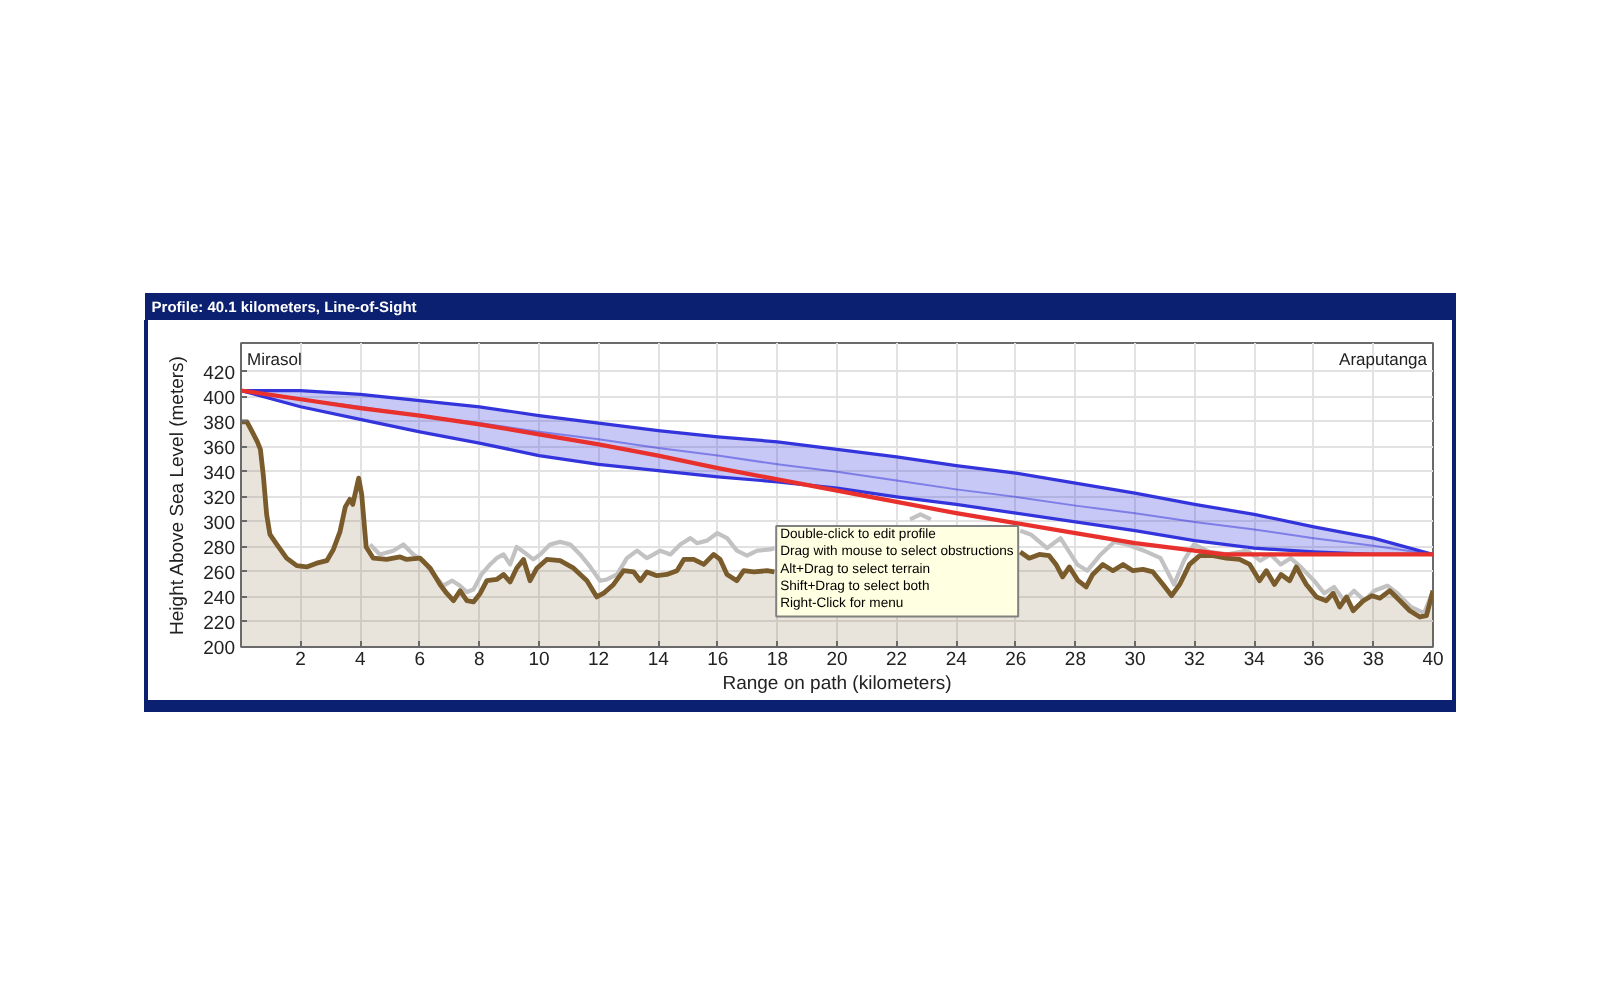 The width and height of the screenshot is (1600, 1000). Describe the element at coordinates (539, 660) in the screenshot. I see `x-tick-label: 10` at that location.